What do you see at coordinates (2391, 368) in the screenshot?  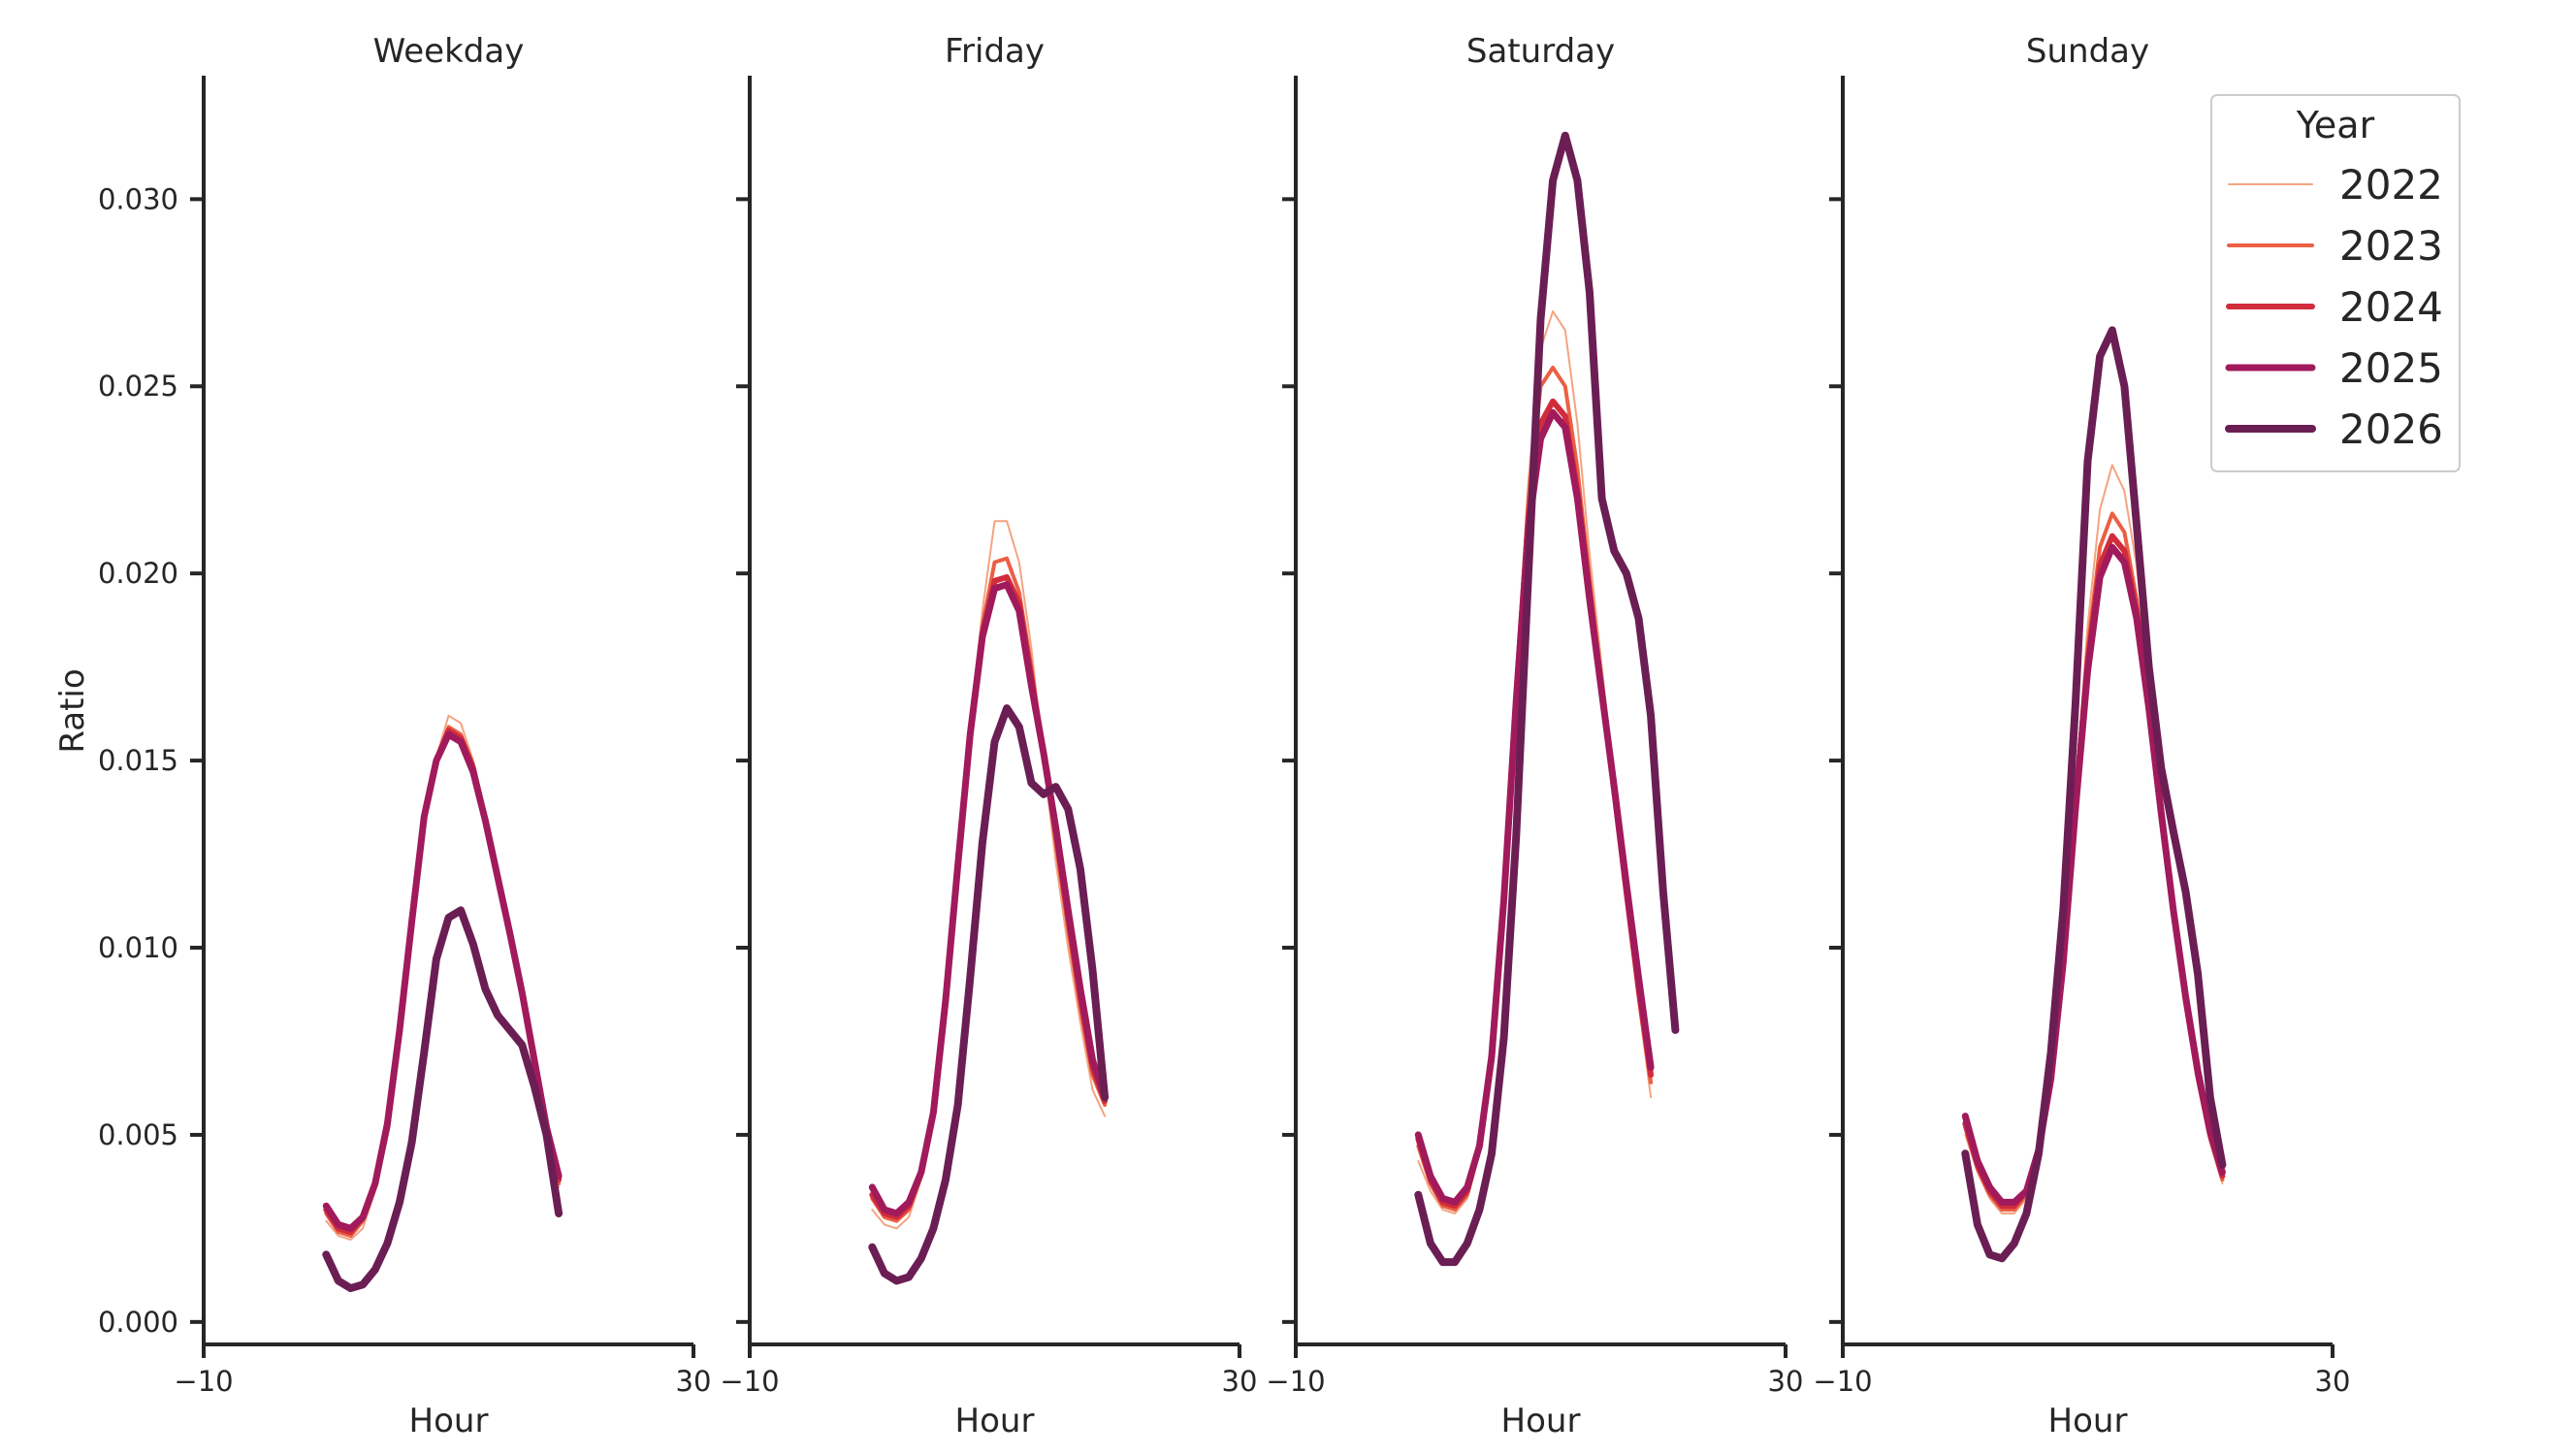 I see `legend-label-2025: 2025` at bounding box center [2391, 368].